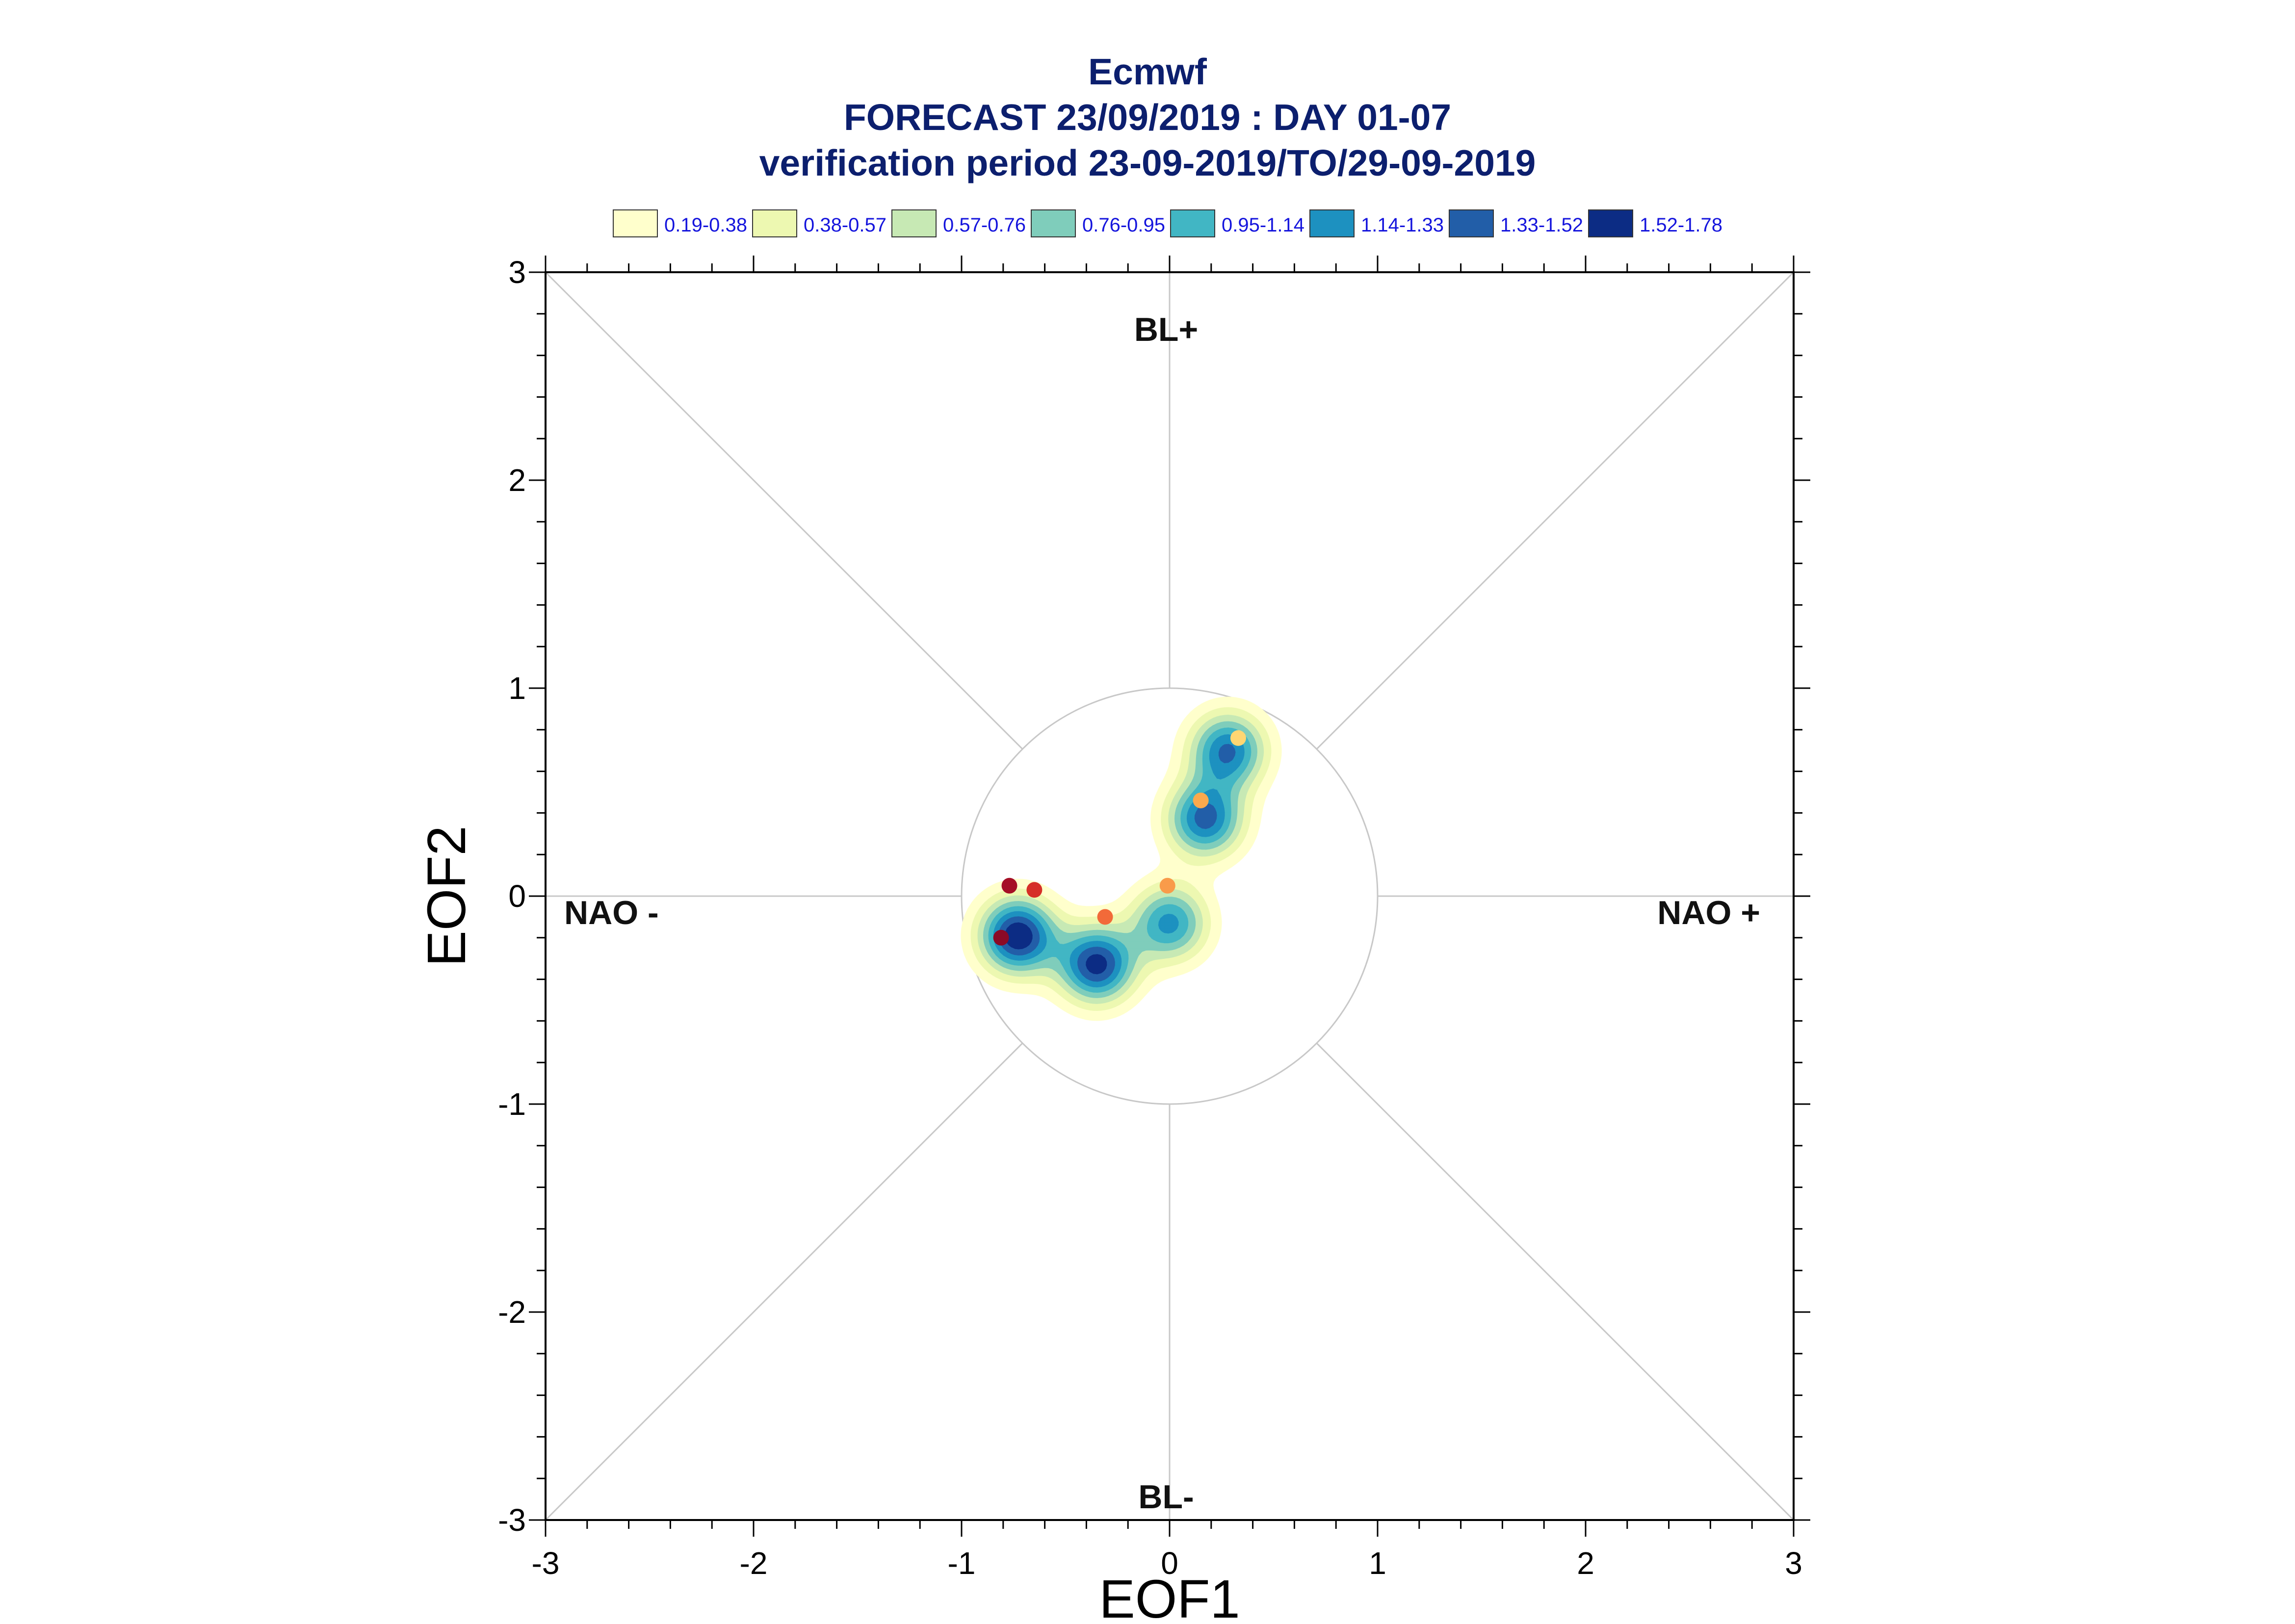  I want to click on y-tick-label: -2, so click(512, 1312).